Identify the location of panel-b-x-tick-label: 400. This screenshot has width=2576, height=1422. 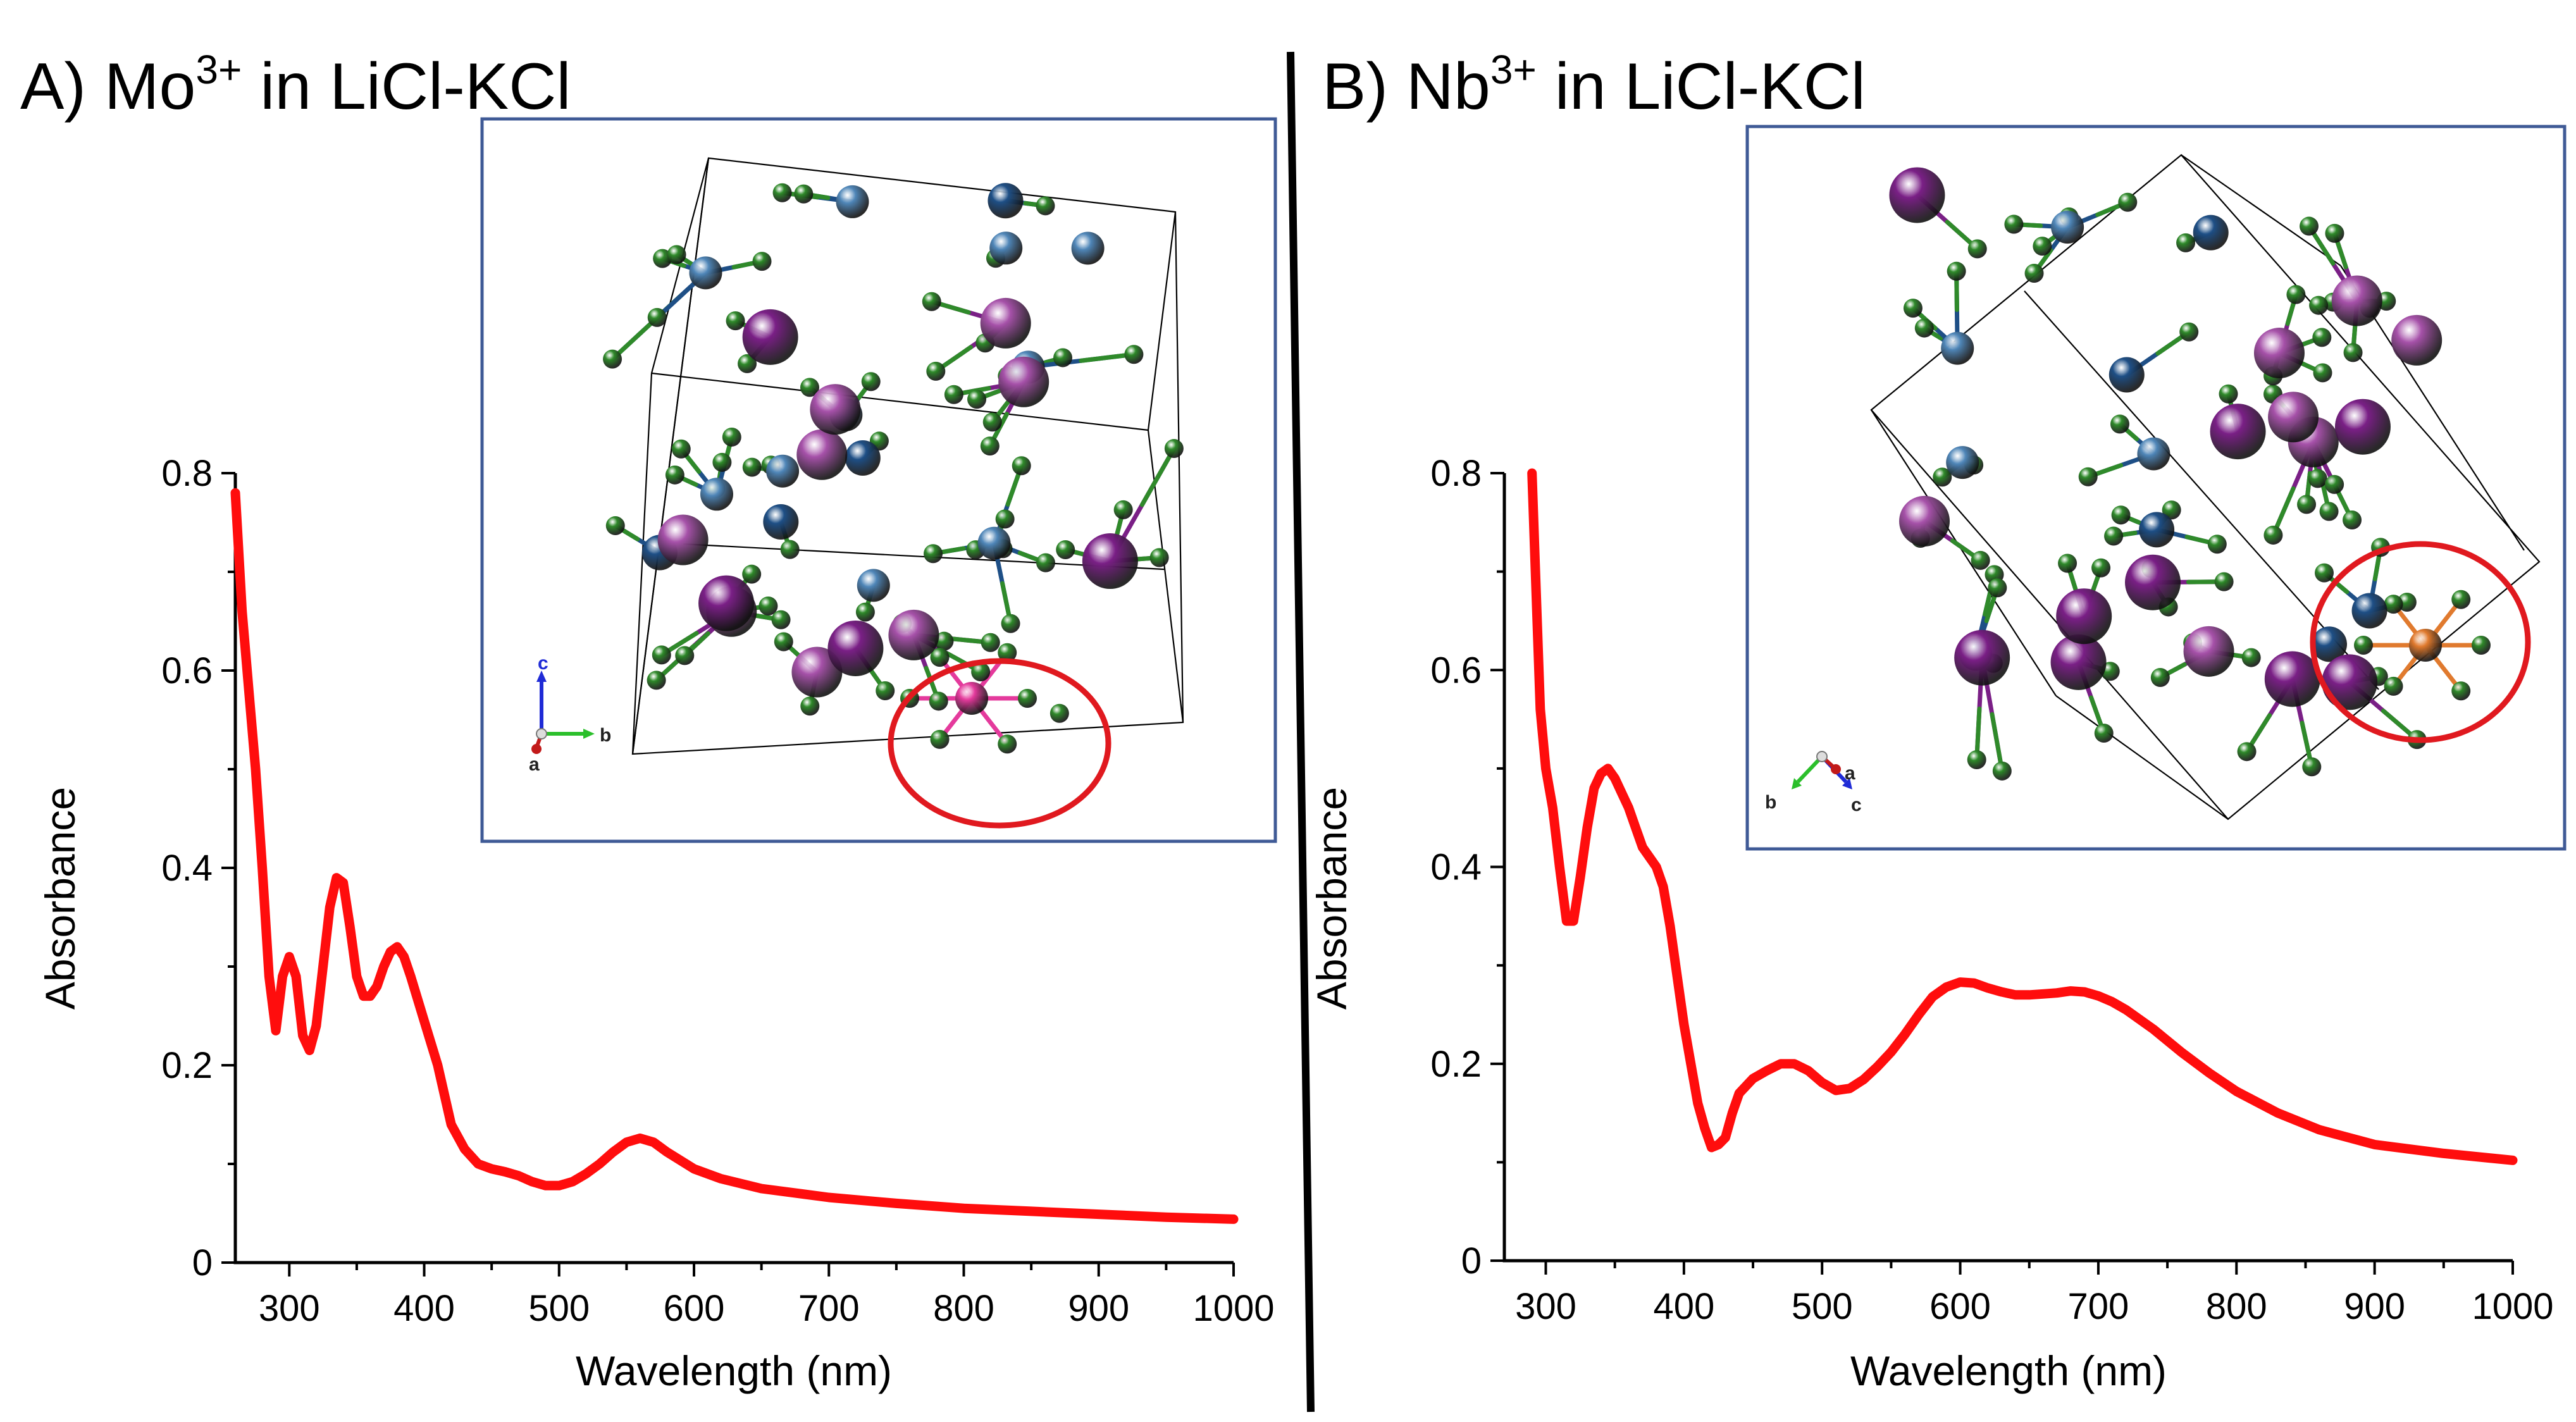
(1683, 1306).